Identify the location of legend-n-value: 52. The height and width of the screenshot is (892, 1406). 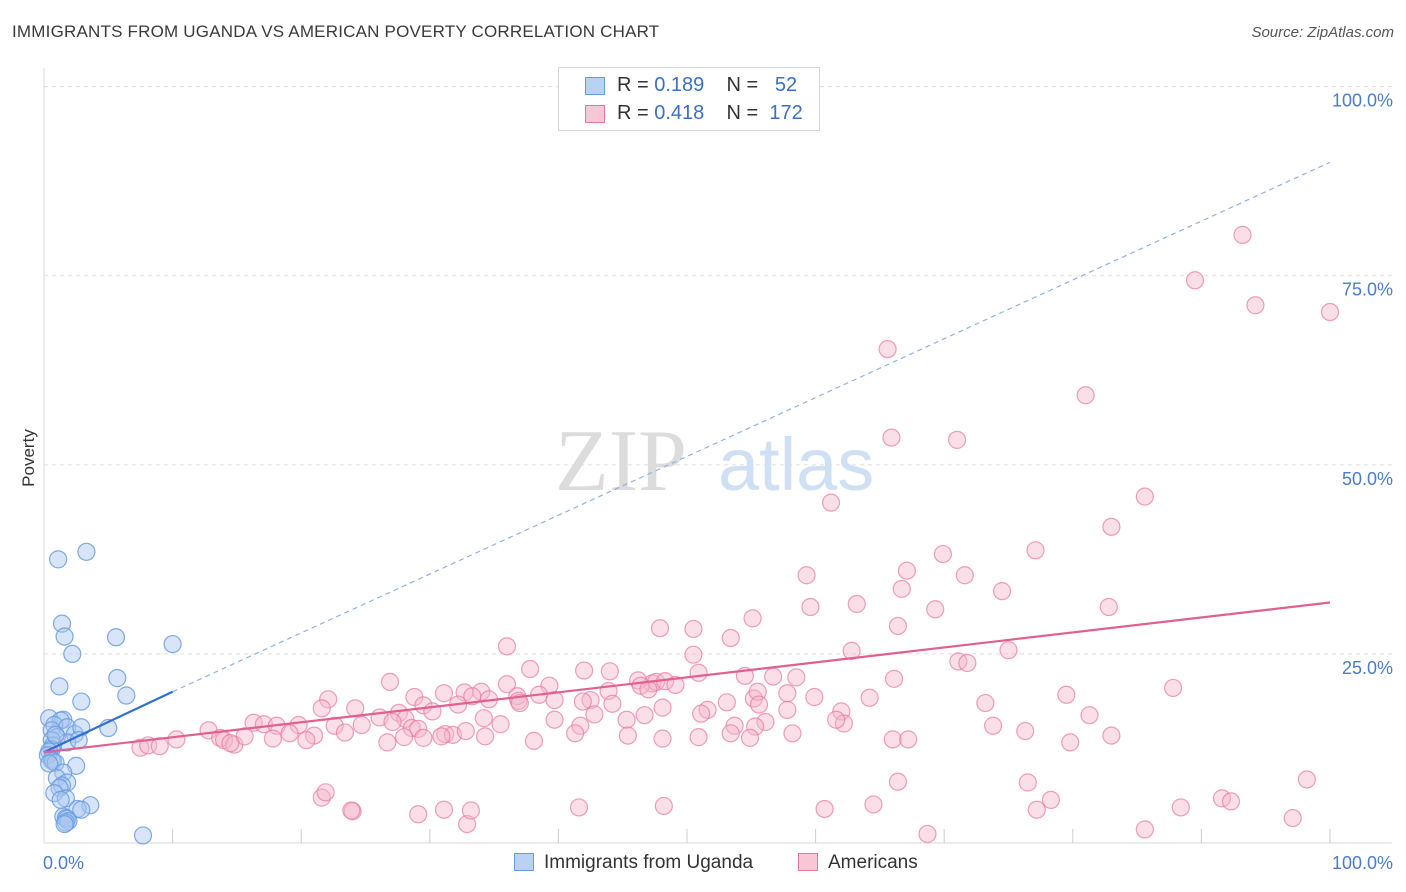
(786, 85).